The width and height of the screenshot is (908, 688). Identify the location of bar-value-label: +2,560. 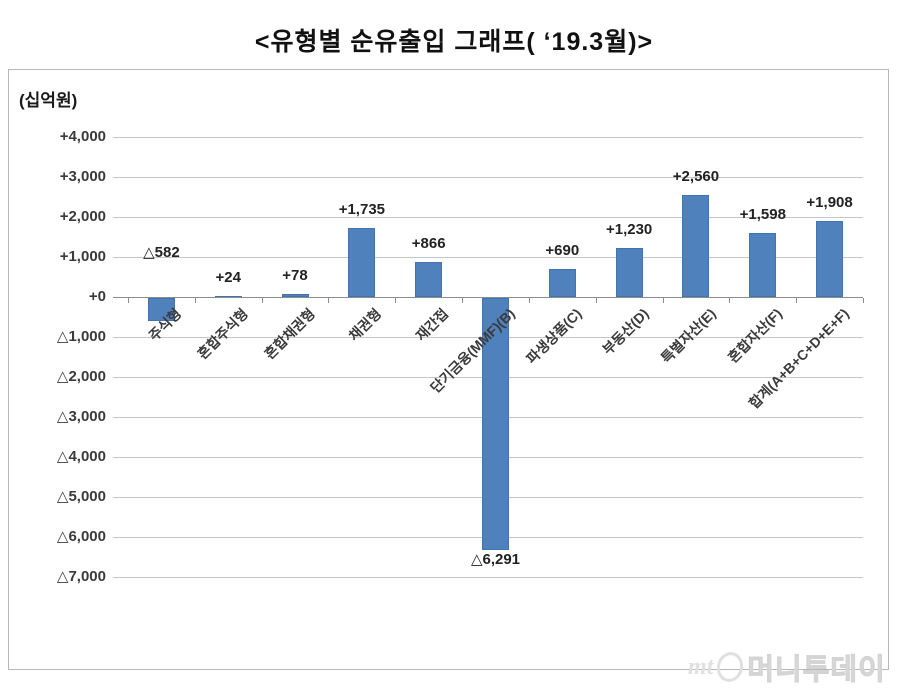
(696, 176).